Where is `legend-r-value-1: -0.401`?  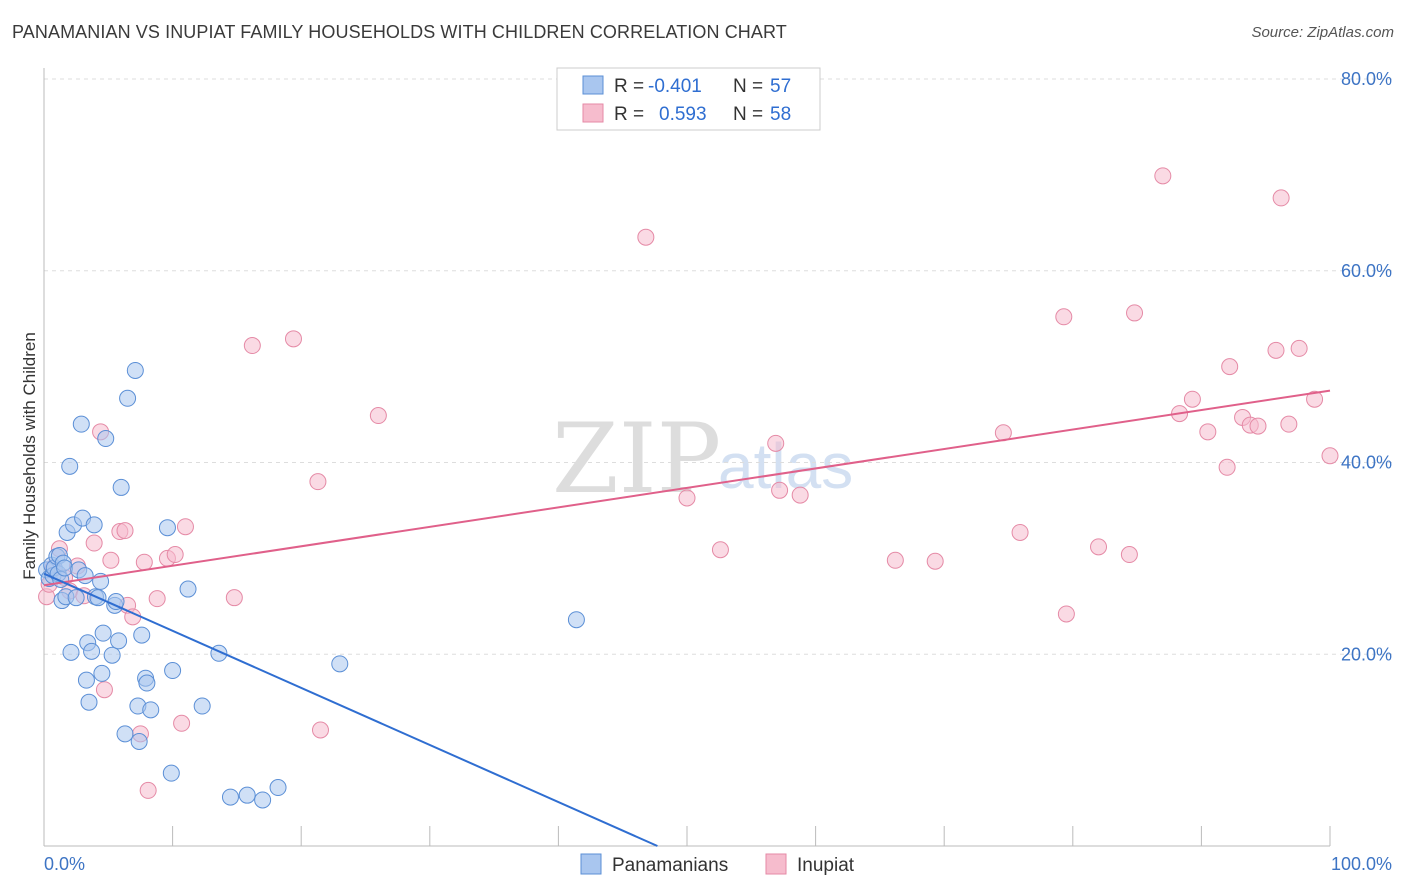 legend-r-value-1: -0.401 is located at coordinates (675, 86).